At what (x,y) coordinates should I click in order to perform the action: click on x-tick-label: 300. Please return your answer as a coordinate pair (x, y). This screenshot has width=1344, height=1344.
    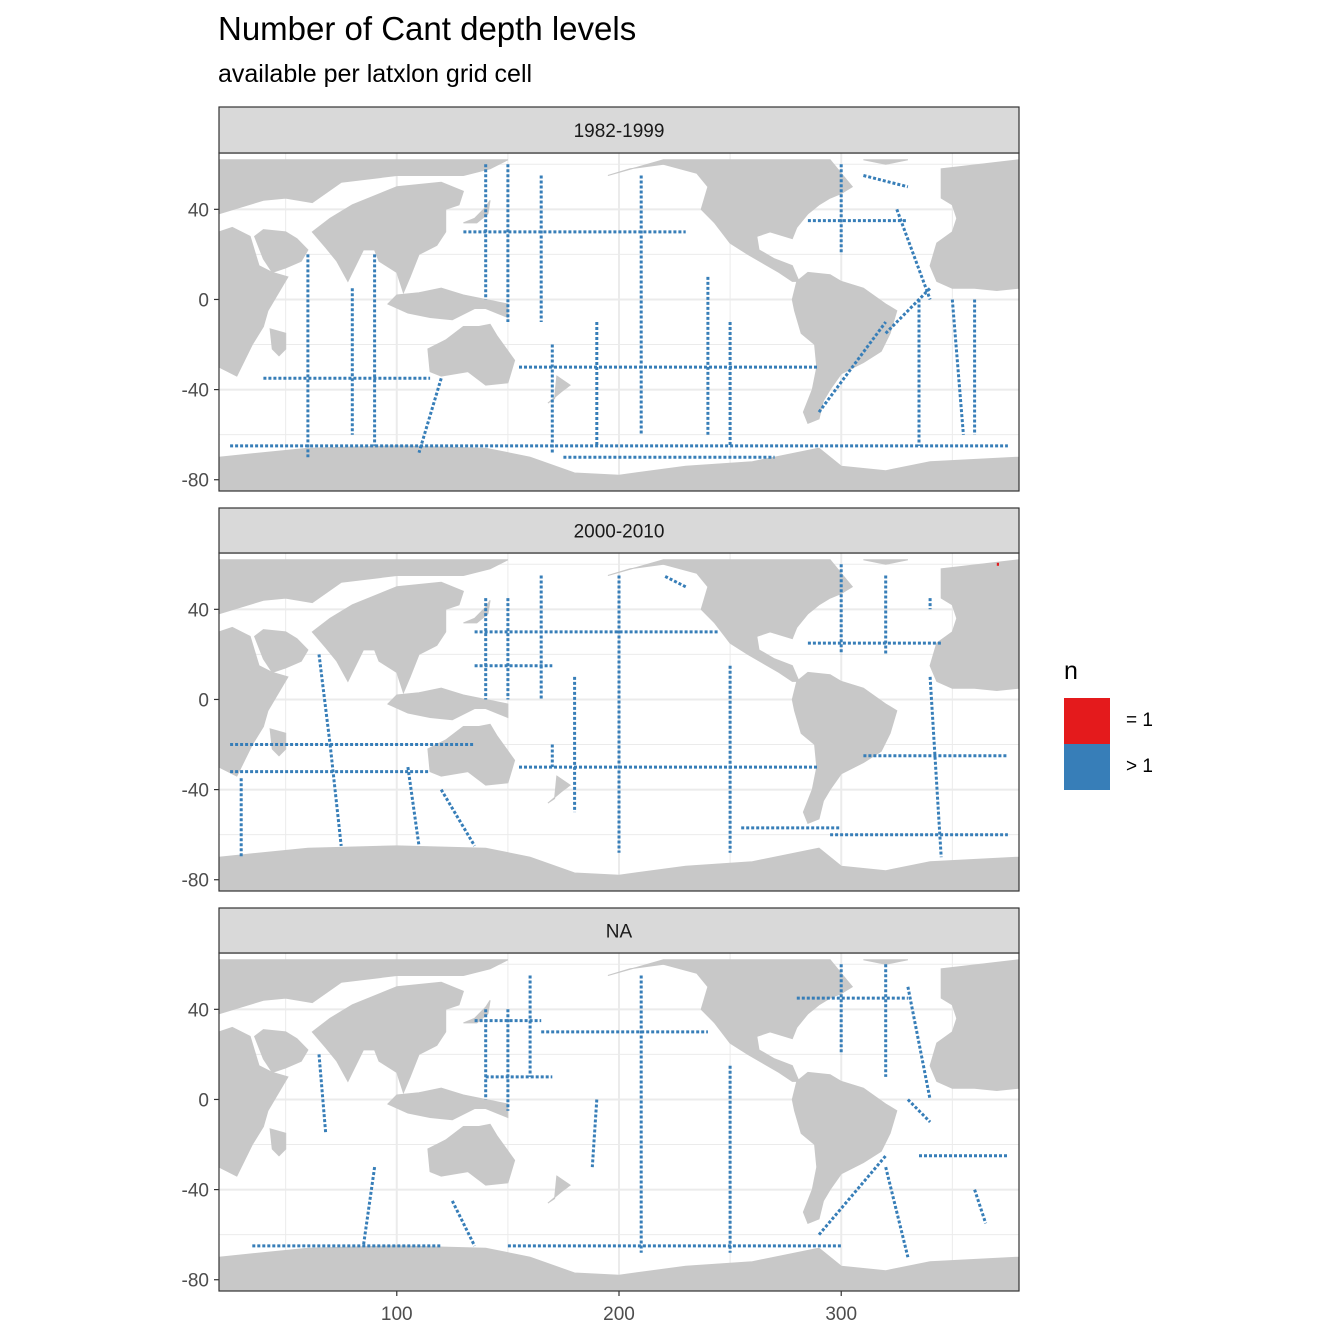
    Looking at the image, I should click on (841, 1314).